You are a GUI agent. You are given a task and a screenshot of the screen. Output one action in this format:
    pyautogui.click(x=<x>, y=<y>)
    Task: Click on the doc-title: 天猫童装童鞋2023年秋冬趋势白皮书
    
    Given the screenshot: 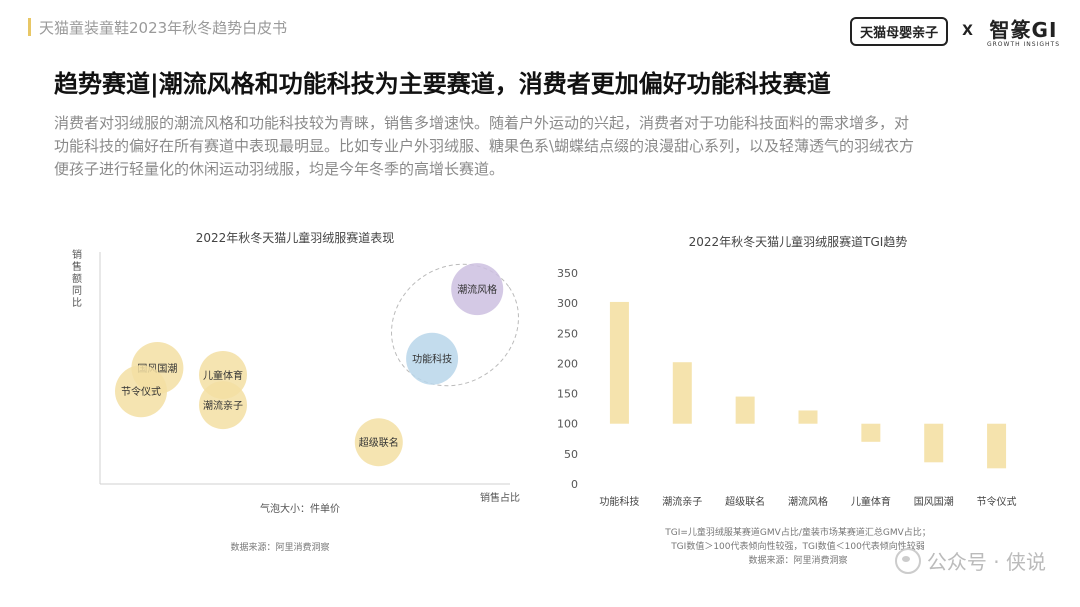 What is the action you would take?
    pyautogui.click(x=163, y=27)
    